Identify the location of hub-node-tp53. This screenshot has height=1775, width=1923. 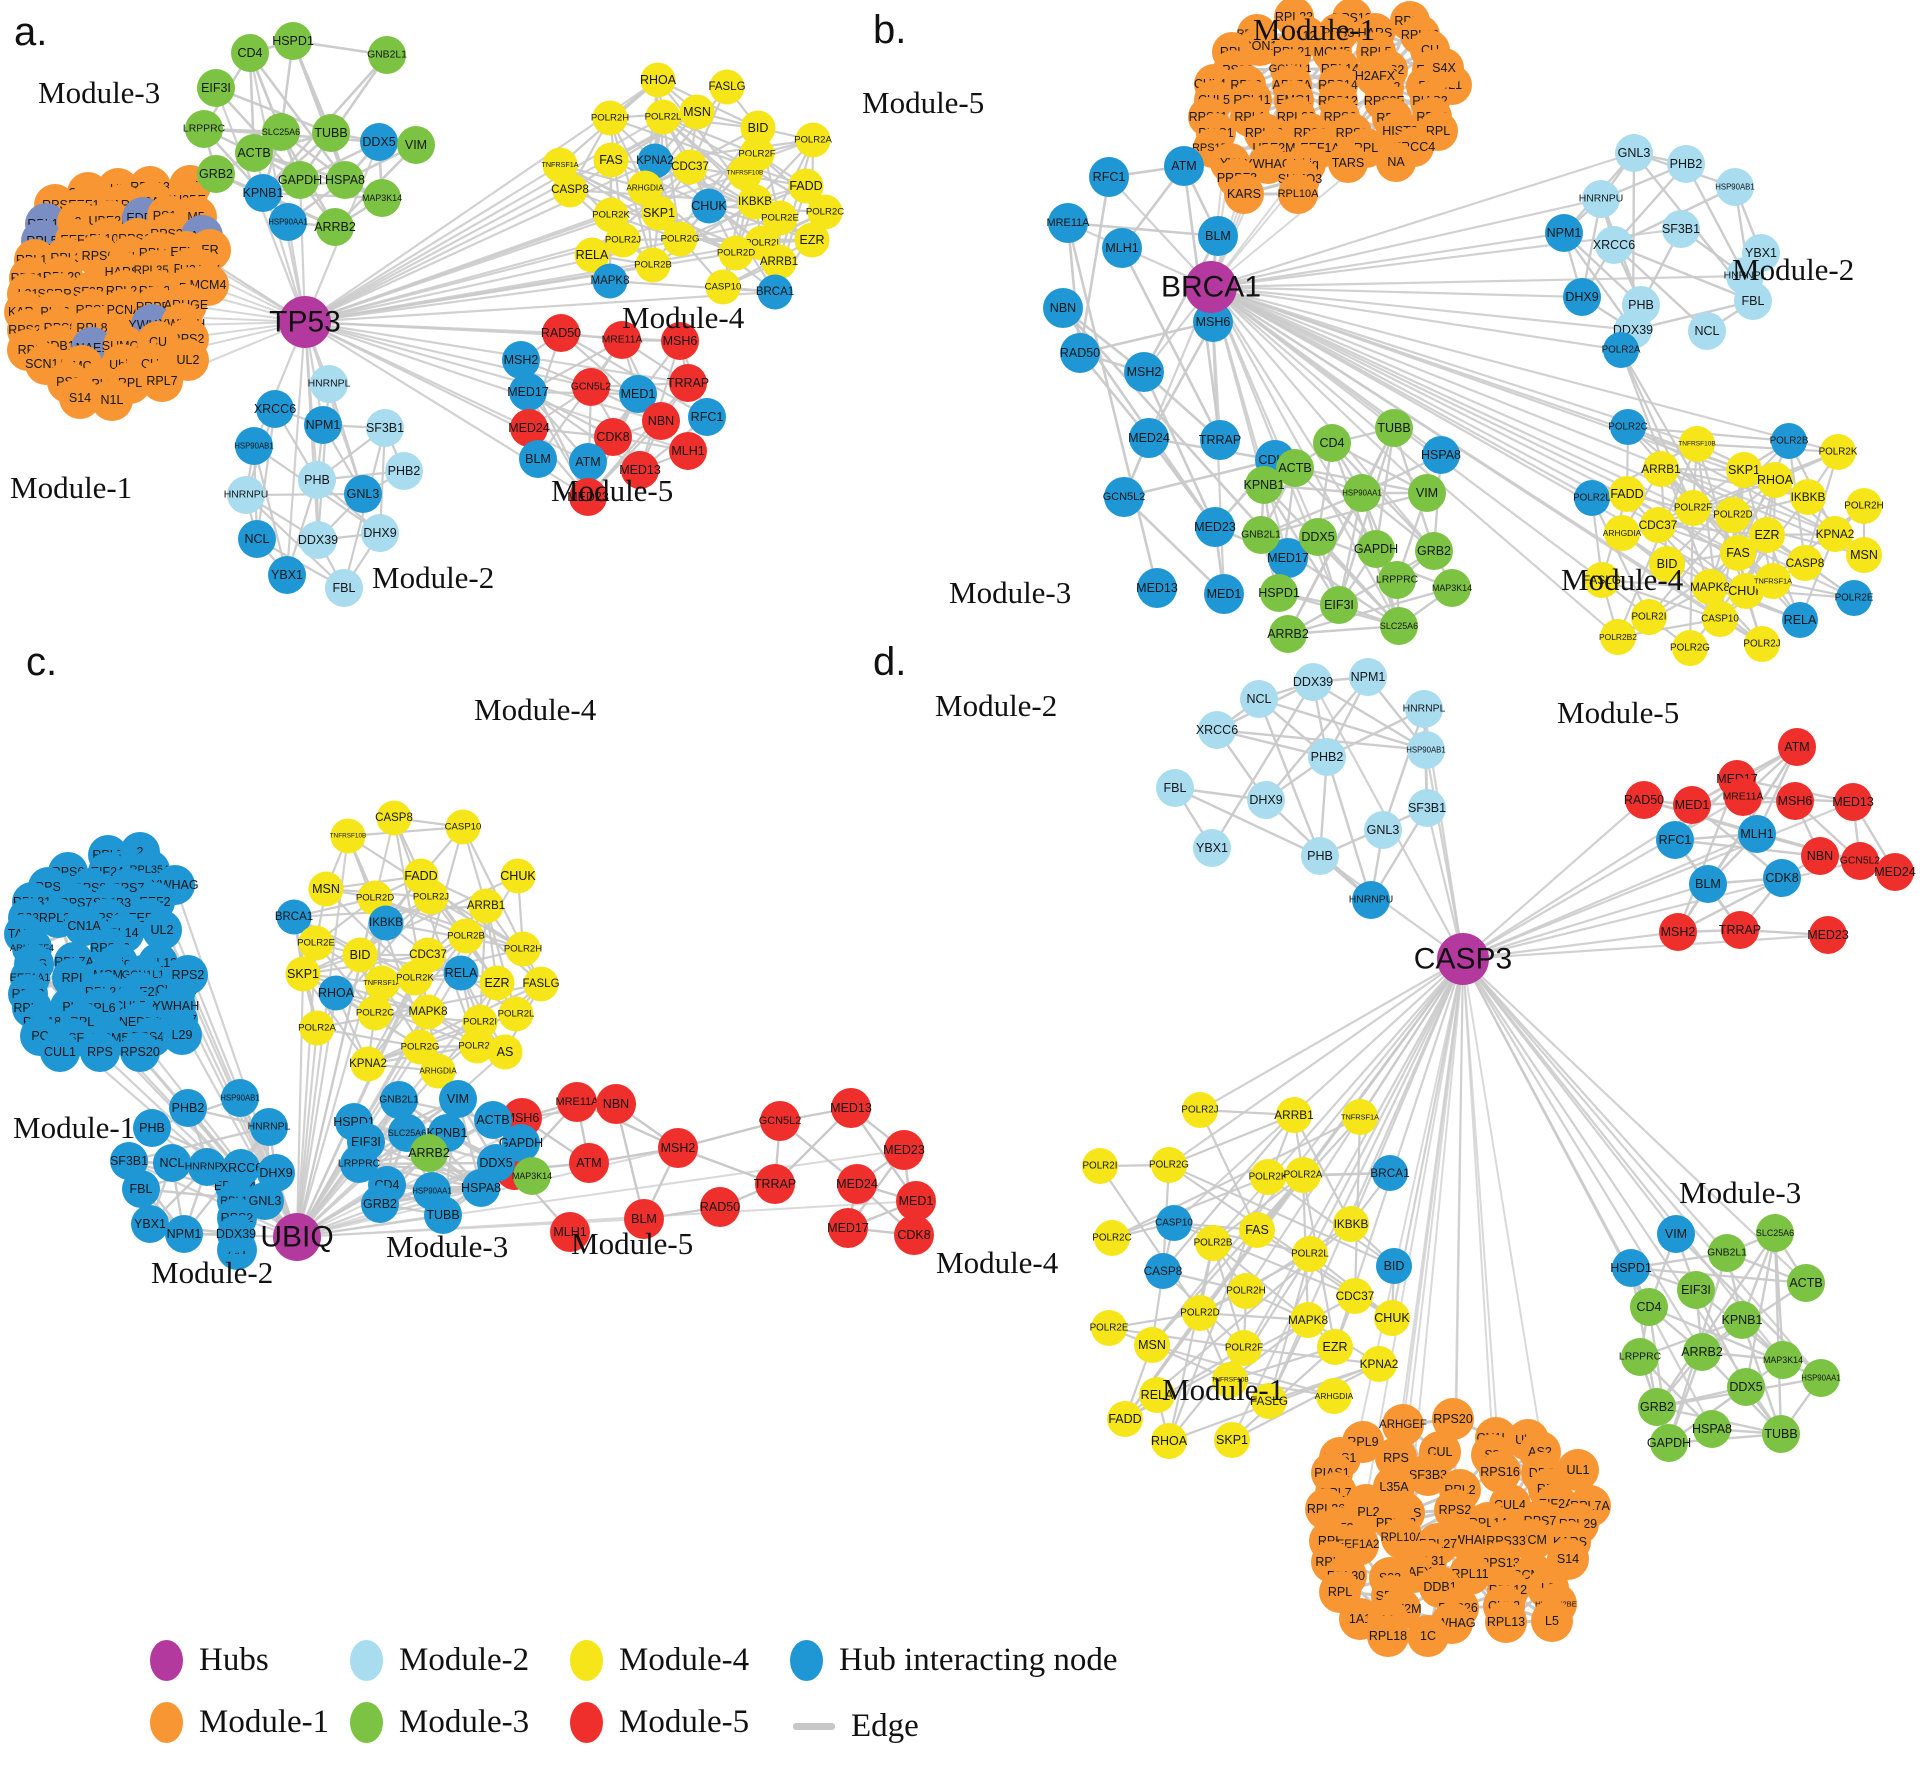
(305, 322).